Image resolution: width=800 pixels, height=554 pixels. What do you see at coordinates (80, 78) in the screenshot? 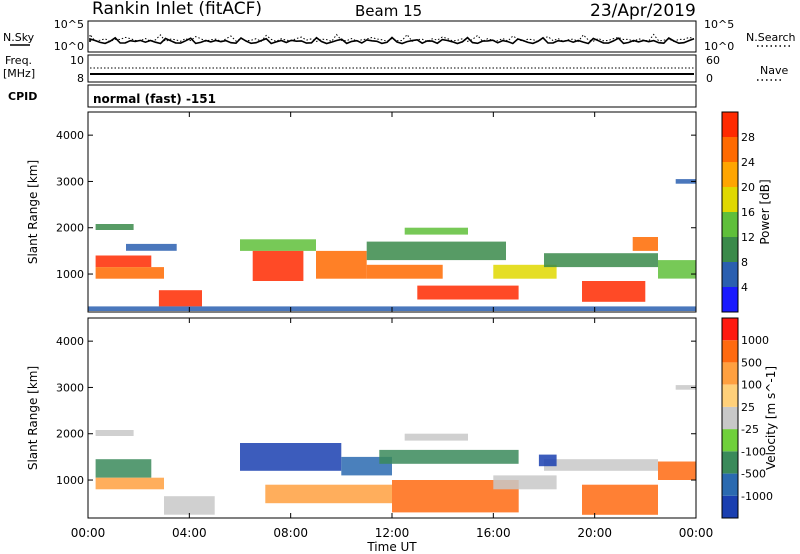
I see `freq-tick-bottom: 8` at bounding box center [80, 78].